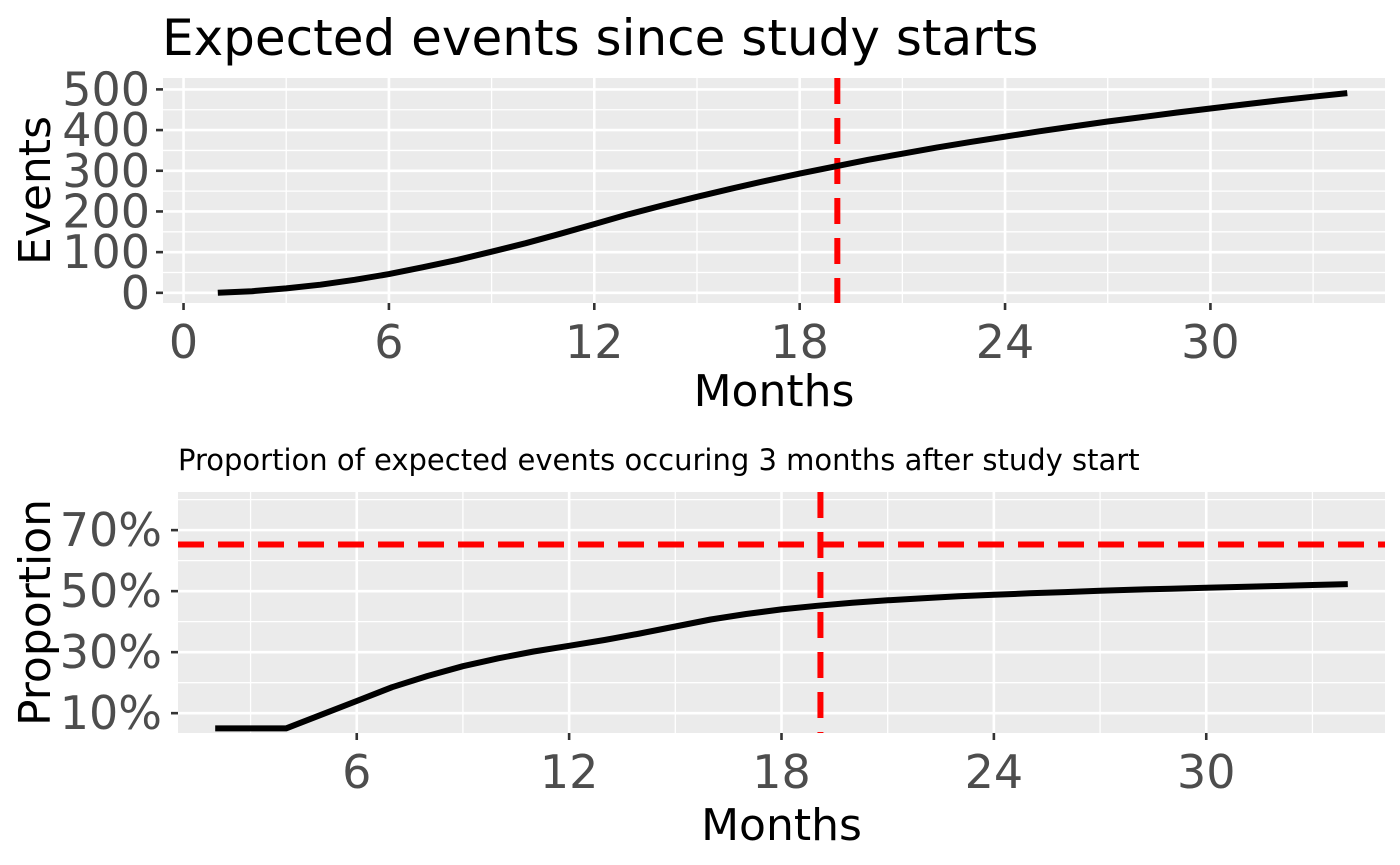 The image size is (1400, 865). Describe the element at coordinates (119, 621) in the screenshot. I see `y-axis-ticks: 10% 30% 50% 70%` at that location.